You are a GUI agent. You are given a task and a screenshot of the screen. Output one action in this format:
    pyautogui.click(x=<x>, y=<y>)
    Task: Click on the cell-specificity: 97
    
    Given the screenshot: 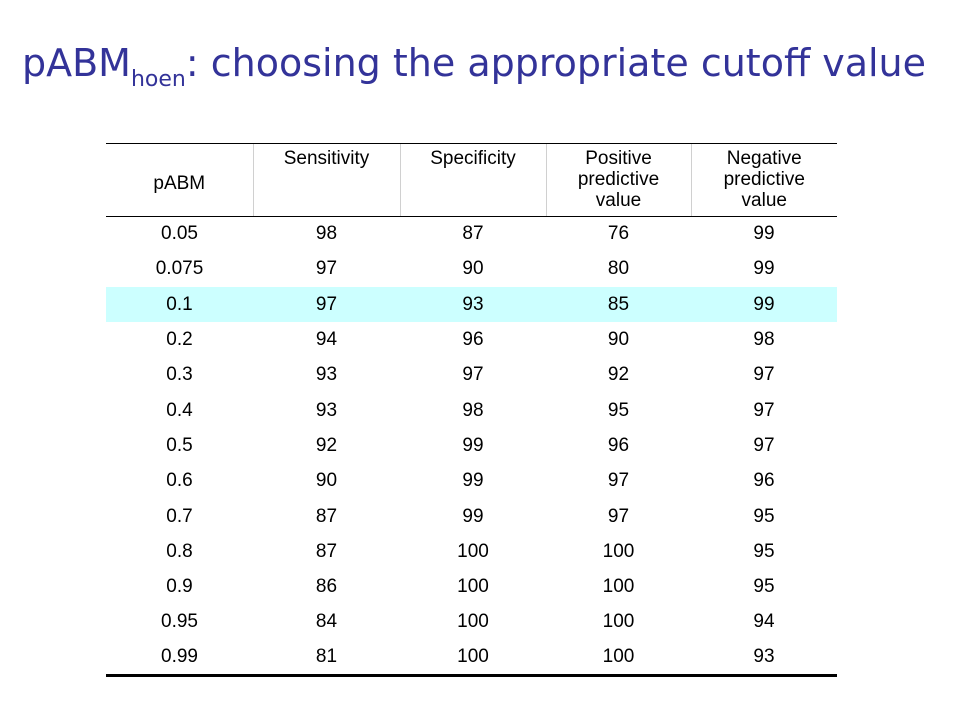 What is the action you would take?
    pyautogui.click(x=473, y=375)
    